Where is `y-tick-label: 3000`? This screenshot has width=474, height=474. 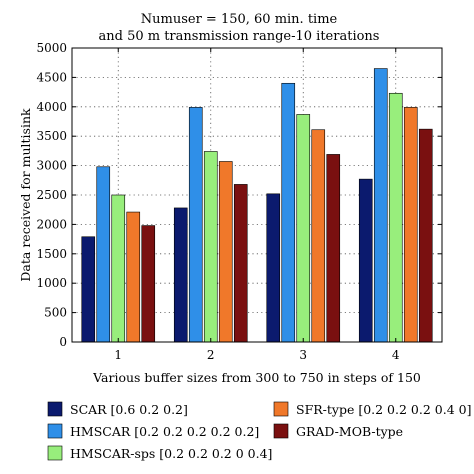
y-tick-label: 3000 is located at coordinates (51, 166).